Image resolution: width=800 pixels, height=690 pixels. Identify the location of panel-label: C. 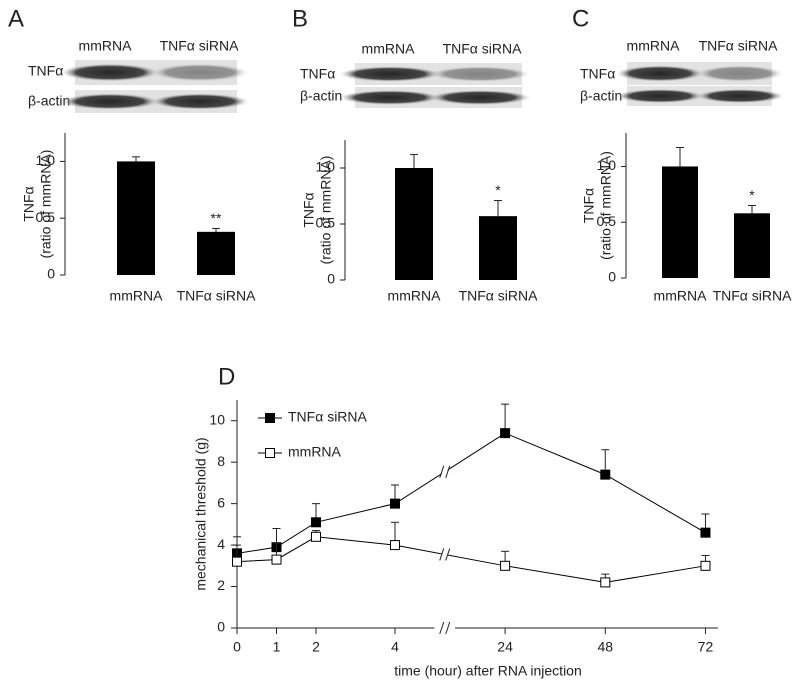
(580, 18).